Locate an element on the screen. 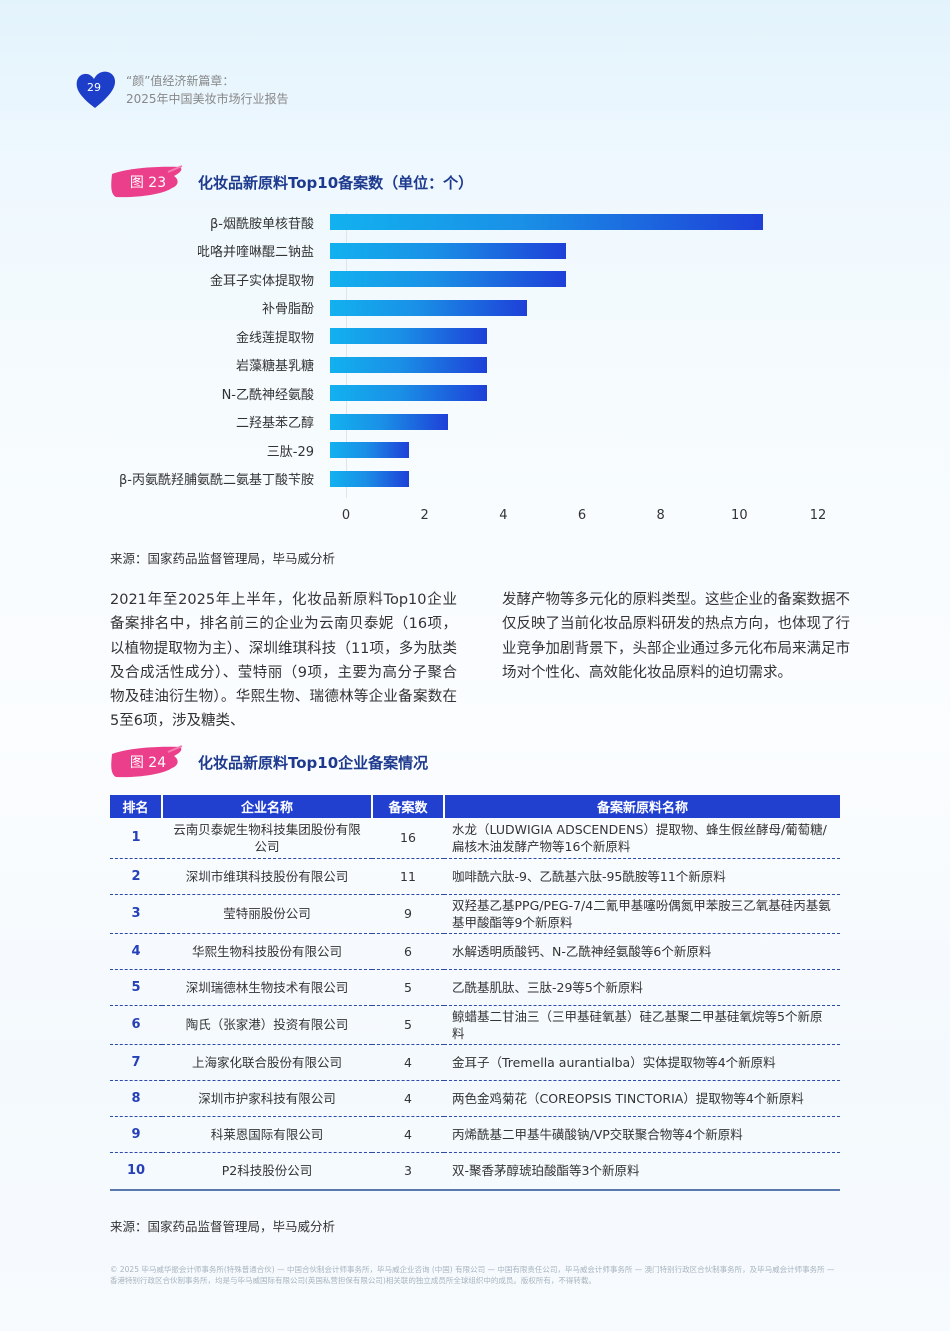 Image resolution: width=950 pixels, height=1331 pixels. figure-badge: 图 24 is located at coordinates (146, 762).